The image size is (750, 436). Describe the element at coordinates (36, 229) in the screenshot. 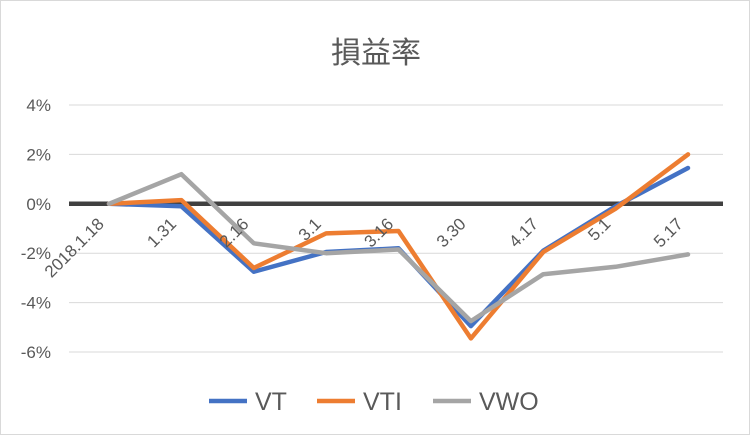

I see `y-axis-tick-labels: 4% 2% 0% -2% -4% -6%` at that location.